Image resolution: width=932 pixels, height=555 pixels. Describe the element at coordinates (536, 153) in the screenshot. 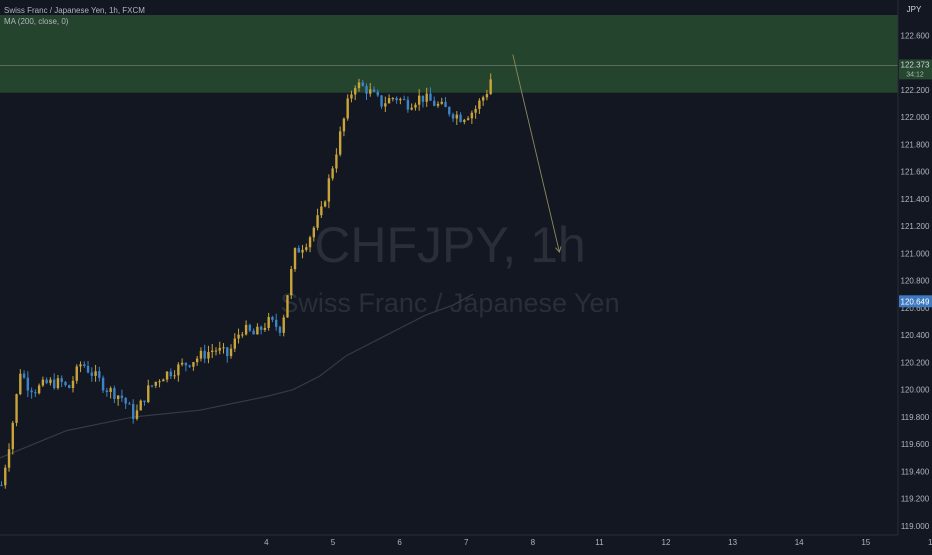

I see `forecast-arrow-line` at that location.